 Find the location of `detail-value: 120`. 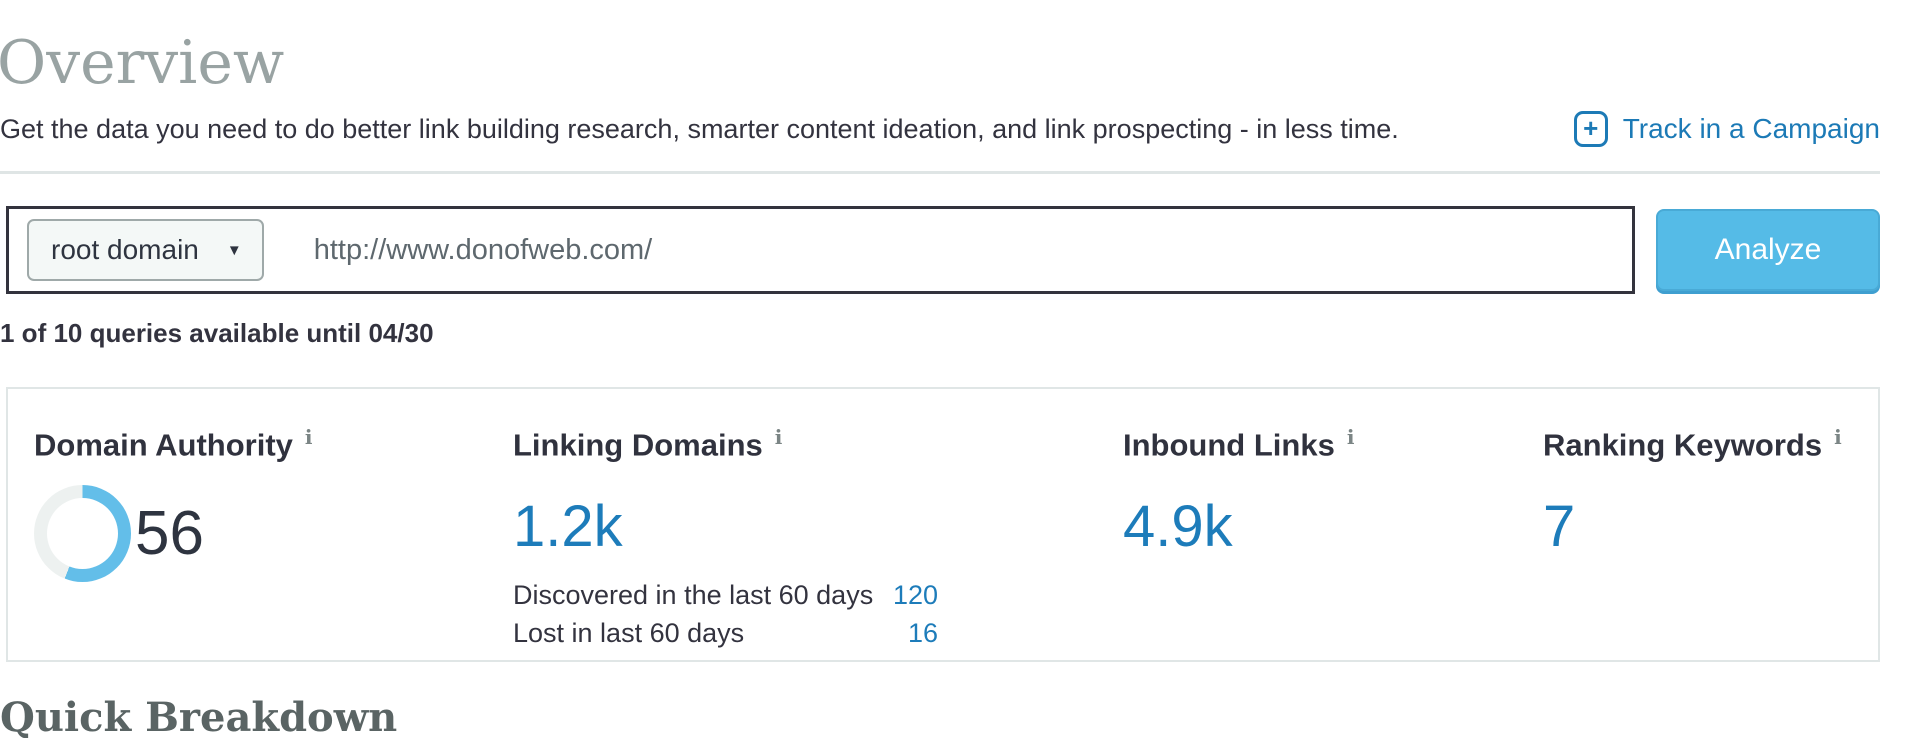

detail-value: 120 is located at coordinates (915, 595).